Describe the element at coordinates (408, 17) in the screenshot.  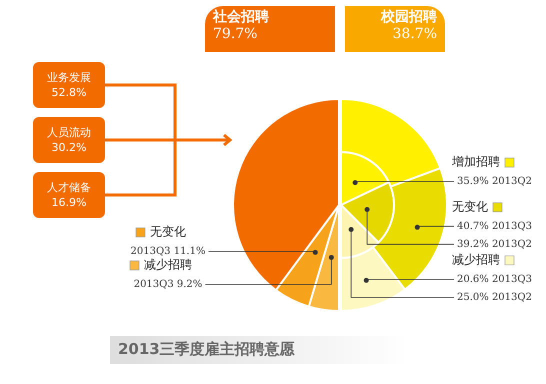
I see `chart-title: 校园招聘` at that location.